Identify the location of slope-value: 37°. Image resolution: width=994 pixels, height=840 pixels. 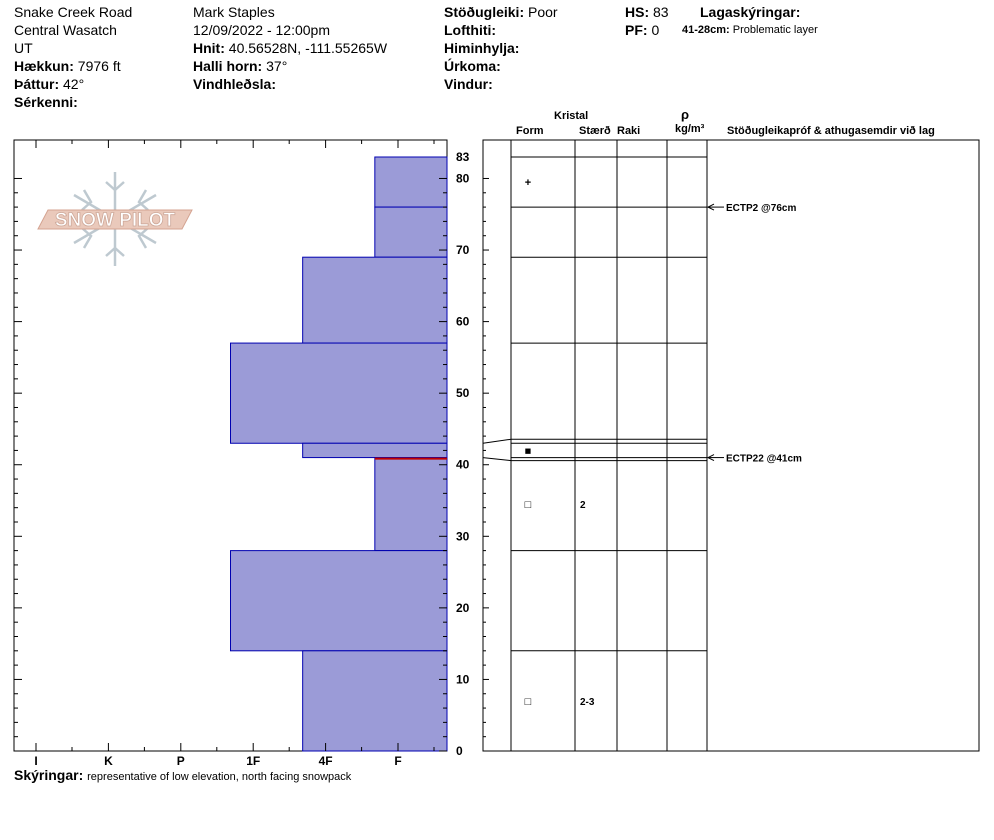
(277, 66).